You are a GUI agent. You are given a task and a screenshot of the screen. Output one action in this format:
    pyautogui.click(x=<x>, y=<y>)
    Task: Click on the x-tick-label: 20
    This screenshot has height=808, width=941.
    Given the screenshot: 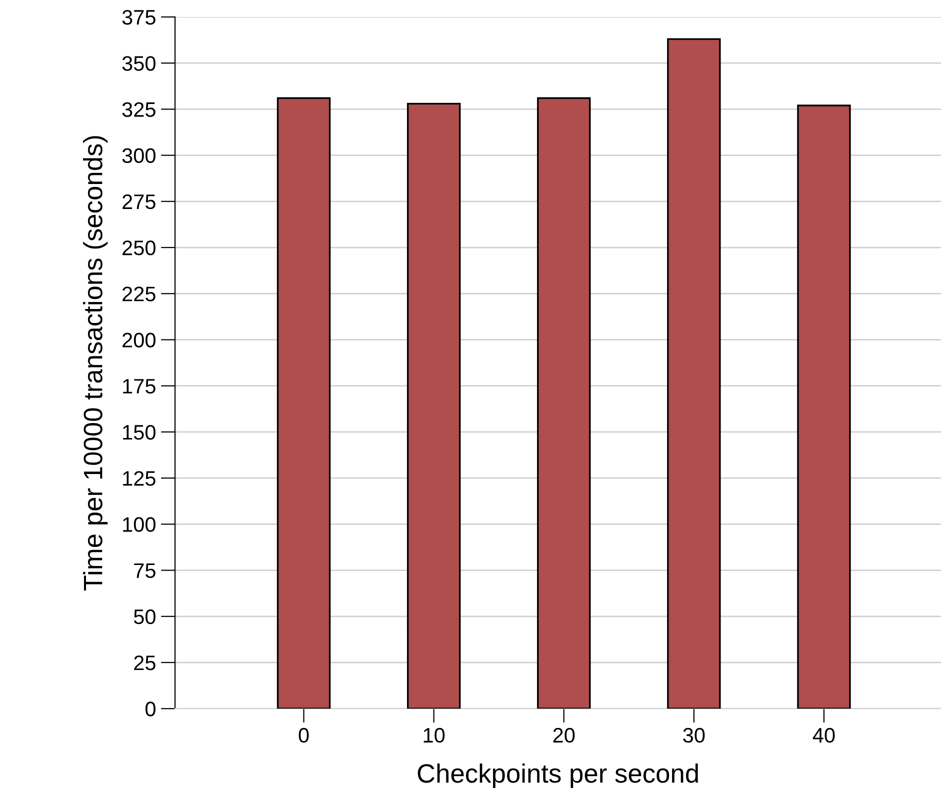 What is the action you would take?
    pyautogui.click(x=564, y=735)
    